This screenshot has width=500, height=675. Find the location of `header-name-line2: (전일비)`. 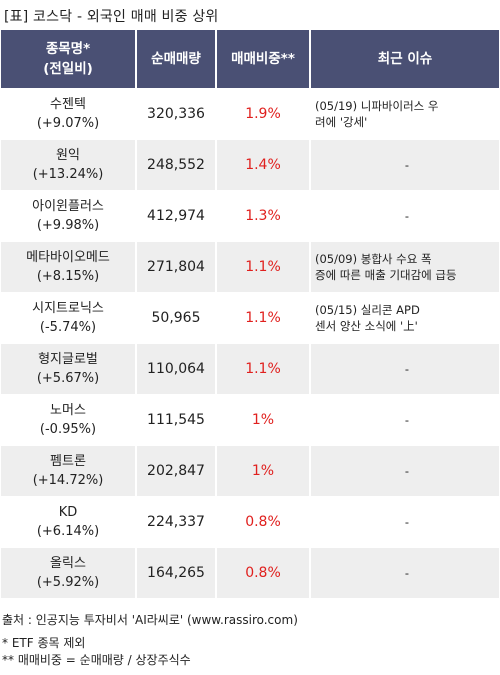

header-name-line2: (전일비) is located at coordinates (68, 68).